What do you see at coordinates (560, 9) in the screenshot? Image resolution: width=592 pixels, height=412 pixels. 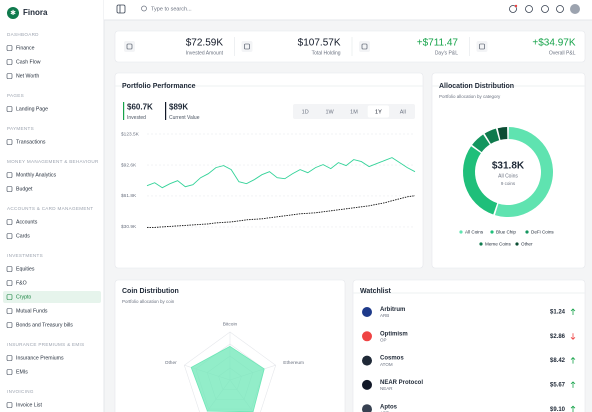 I see `messages` at bounding box center [560, 9].